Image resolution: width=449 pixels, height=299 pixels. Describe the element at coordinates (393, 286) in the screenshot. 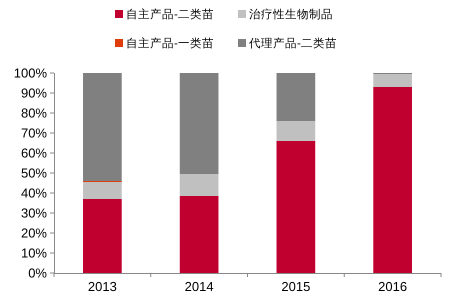

I see `x-tick-label: 2016` at that location.